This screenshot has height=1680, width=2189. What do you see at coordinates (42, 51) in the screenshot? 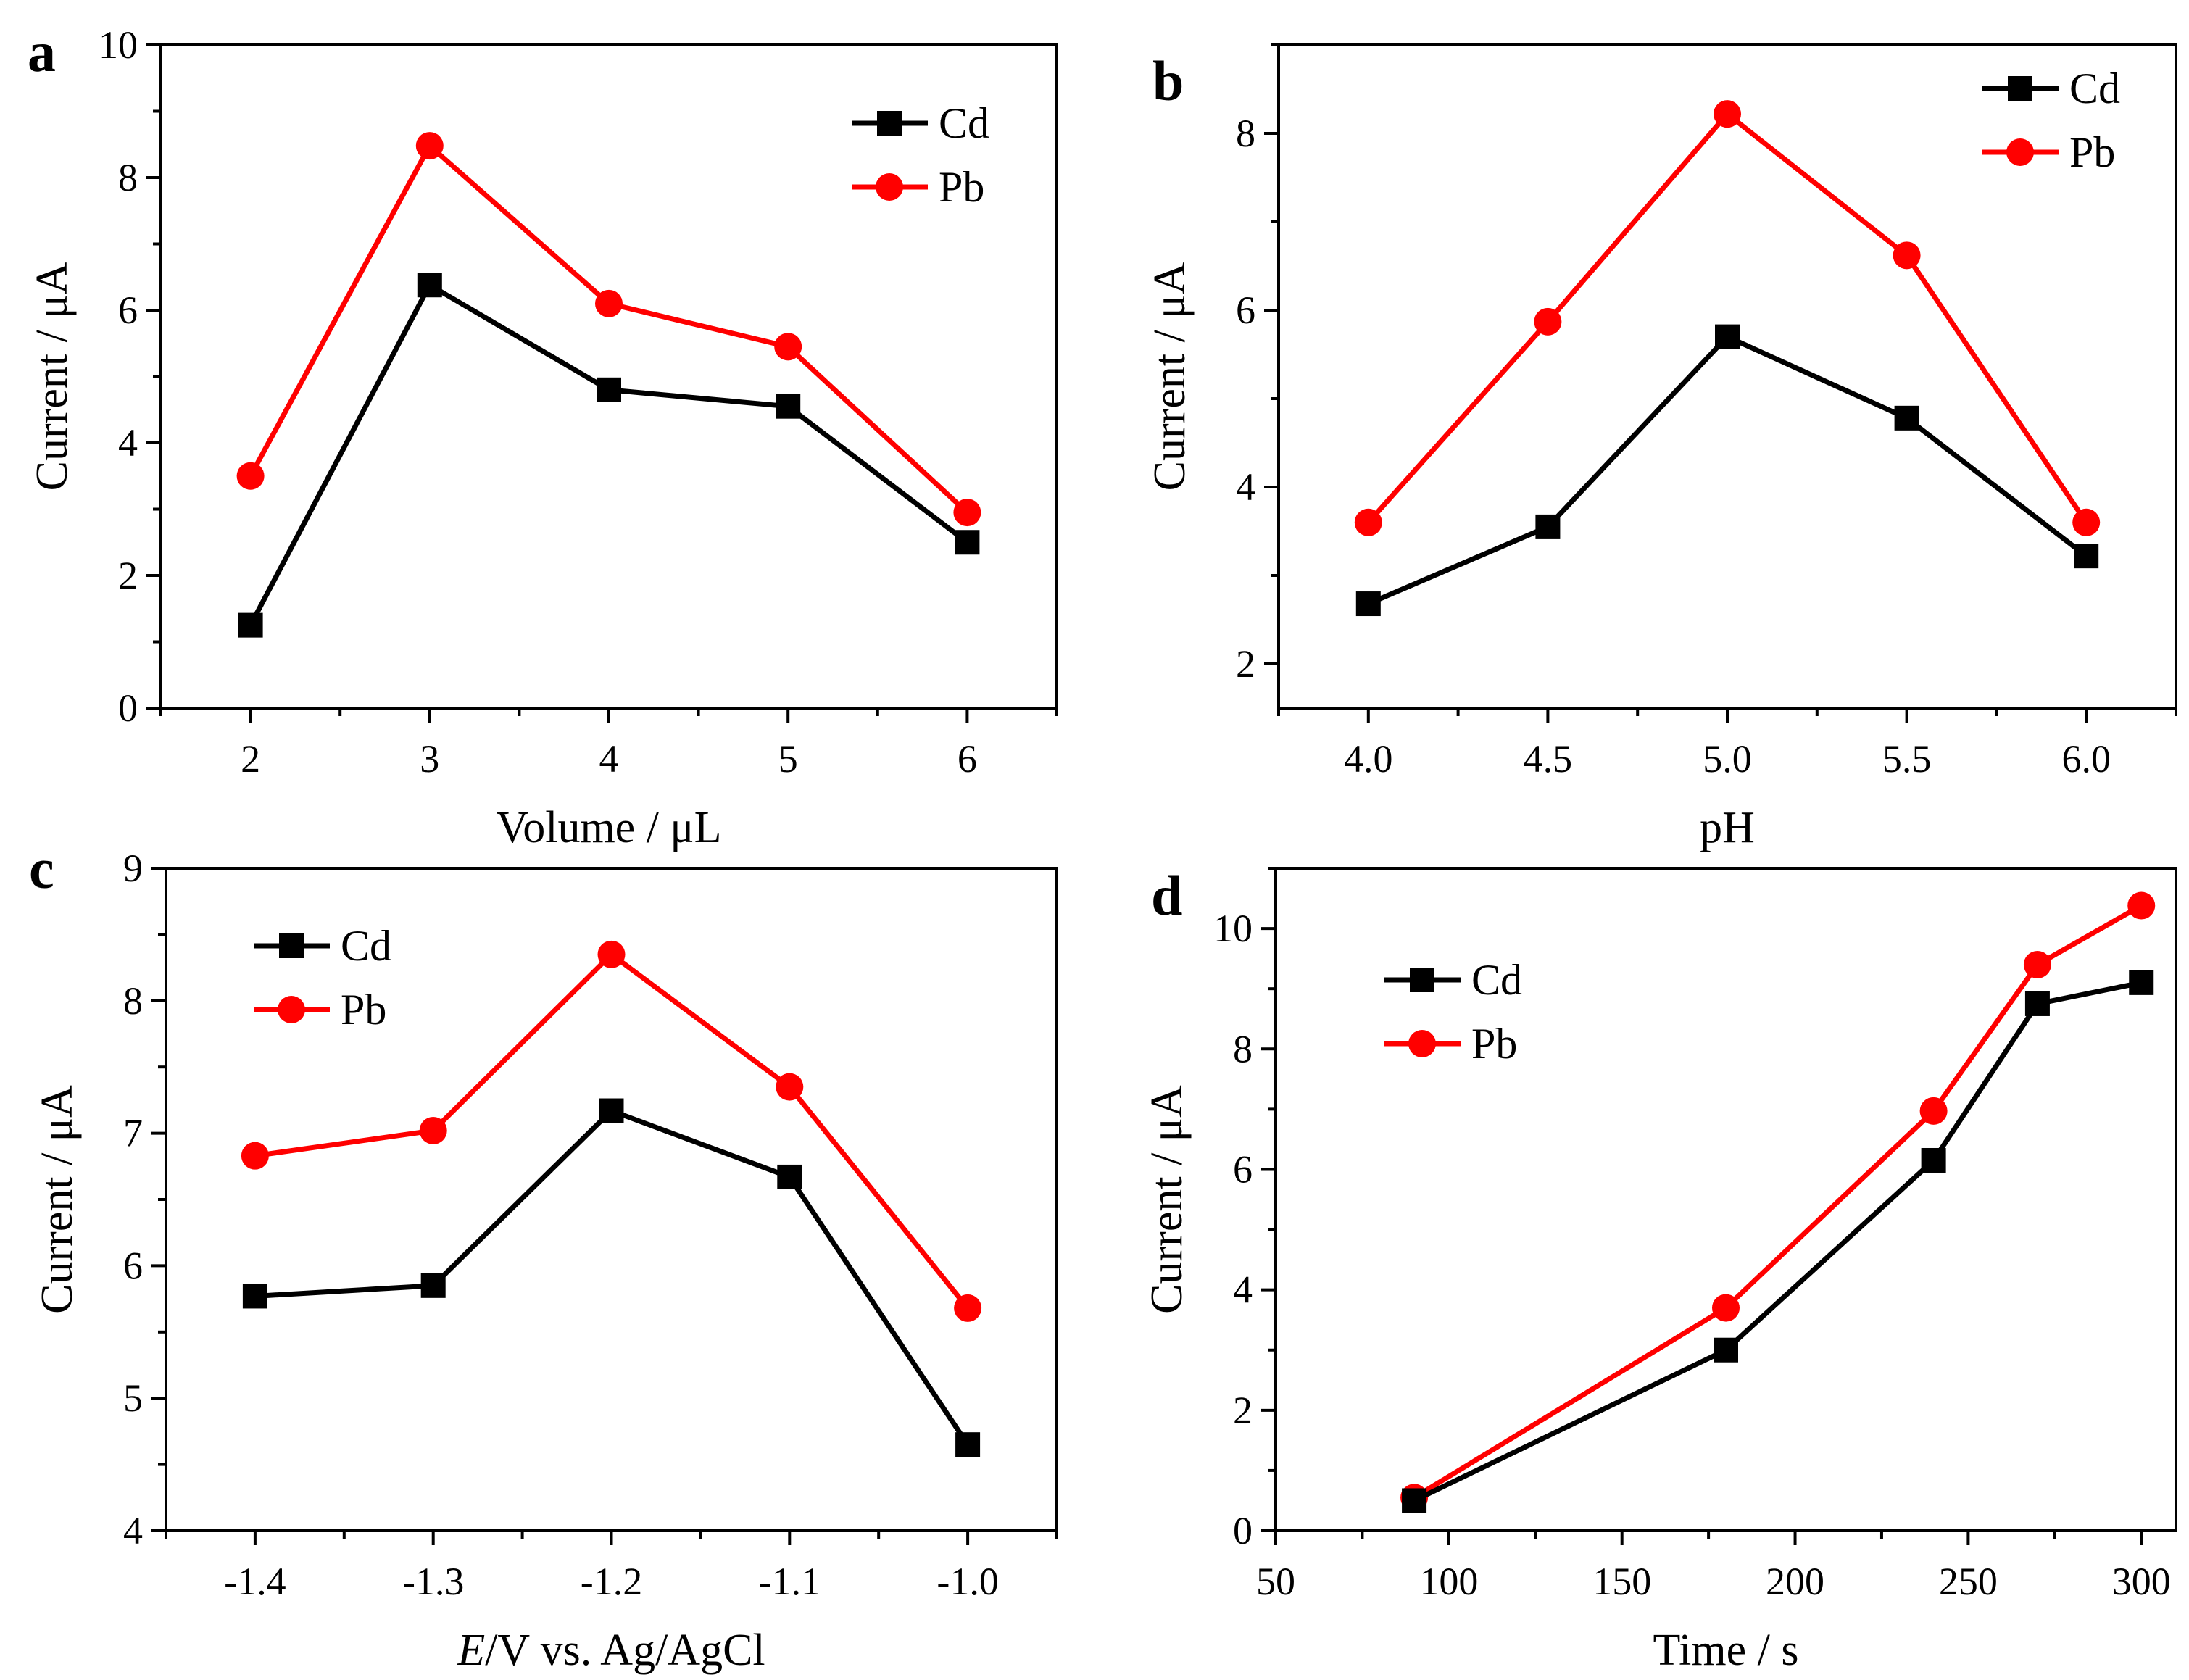
I see `panel-letter: a` at bounding box center [42, 51].